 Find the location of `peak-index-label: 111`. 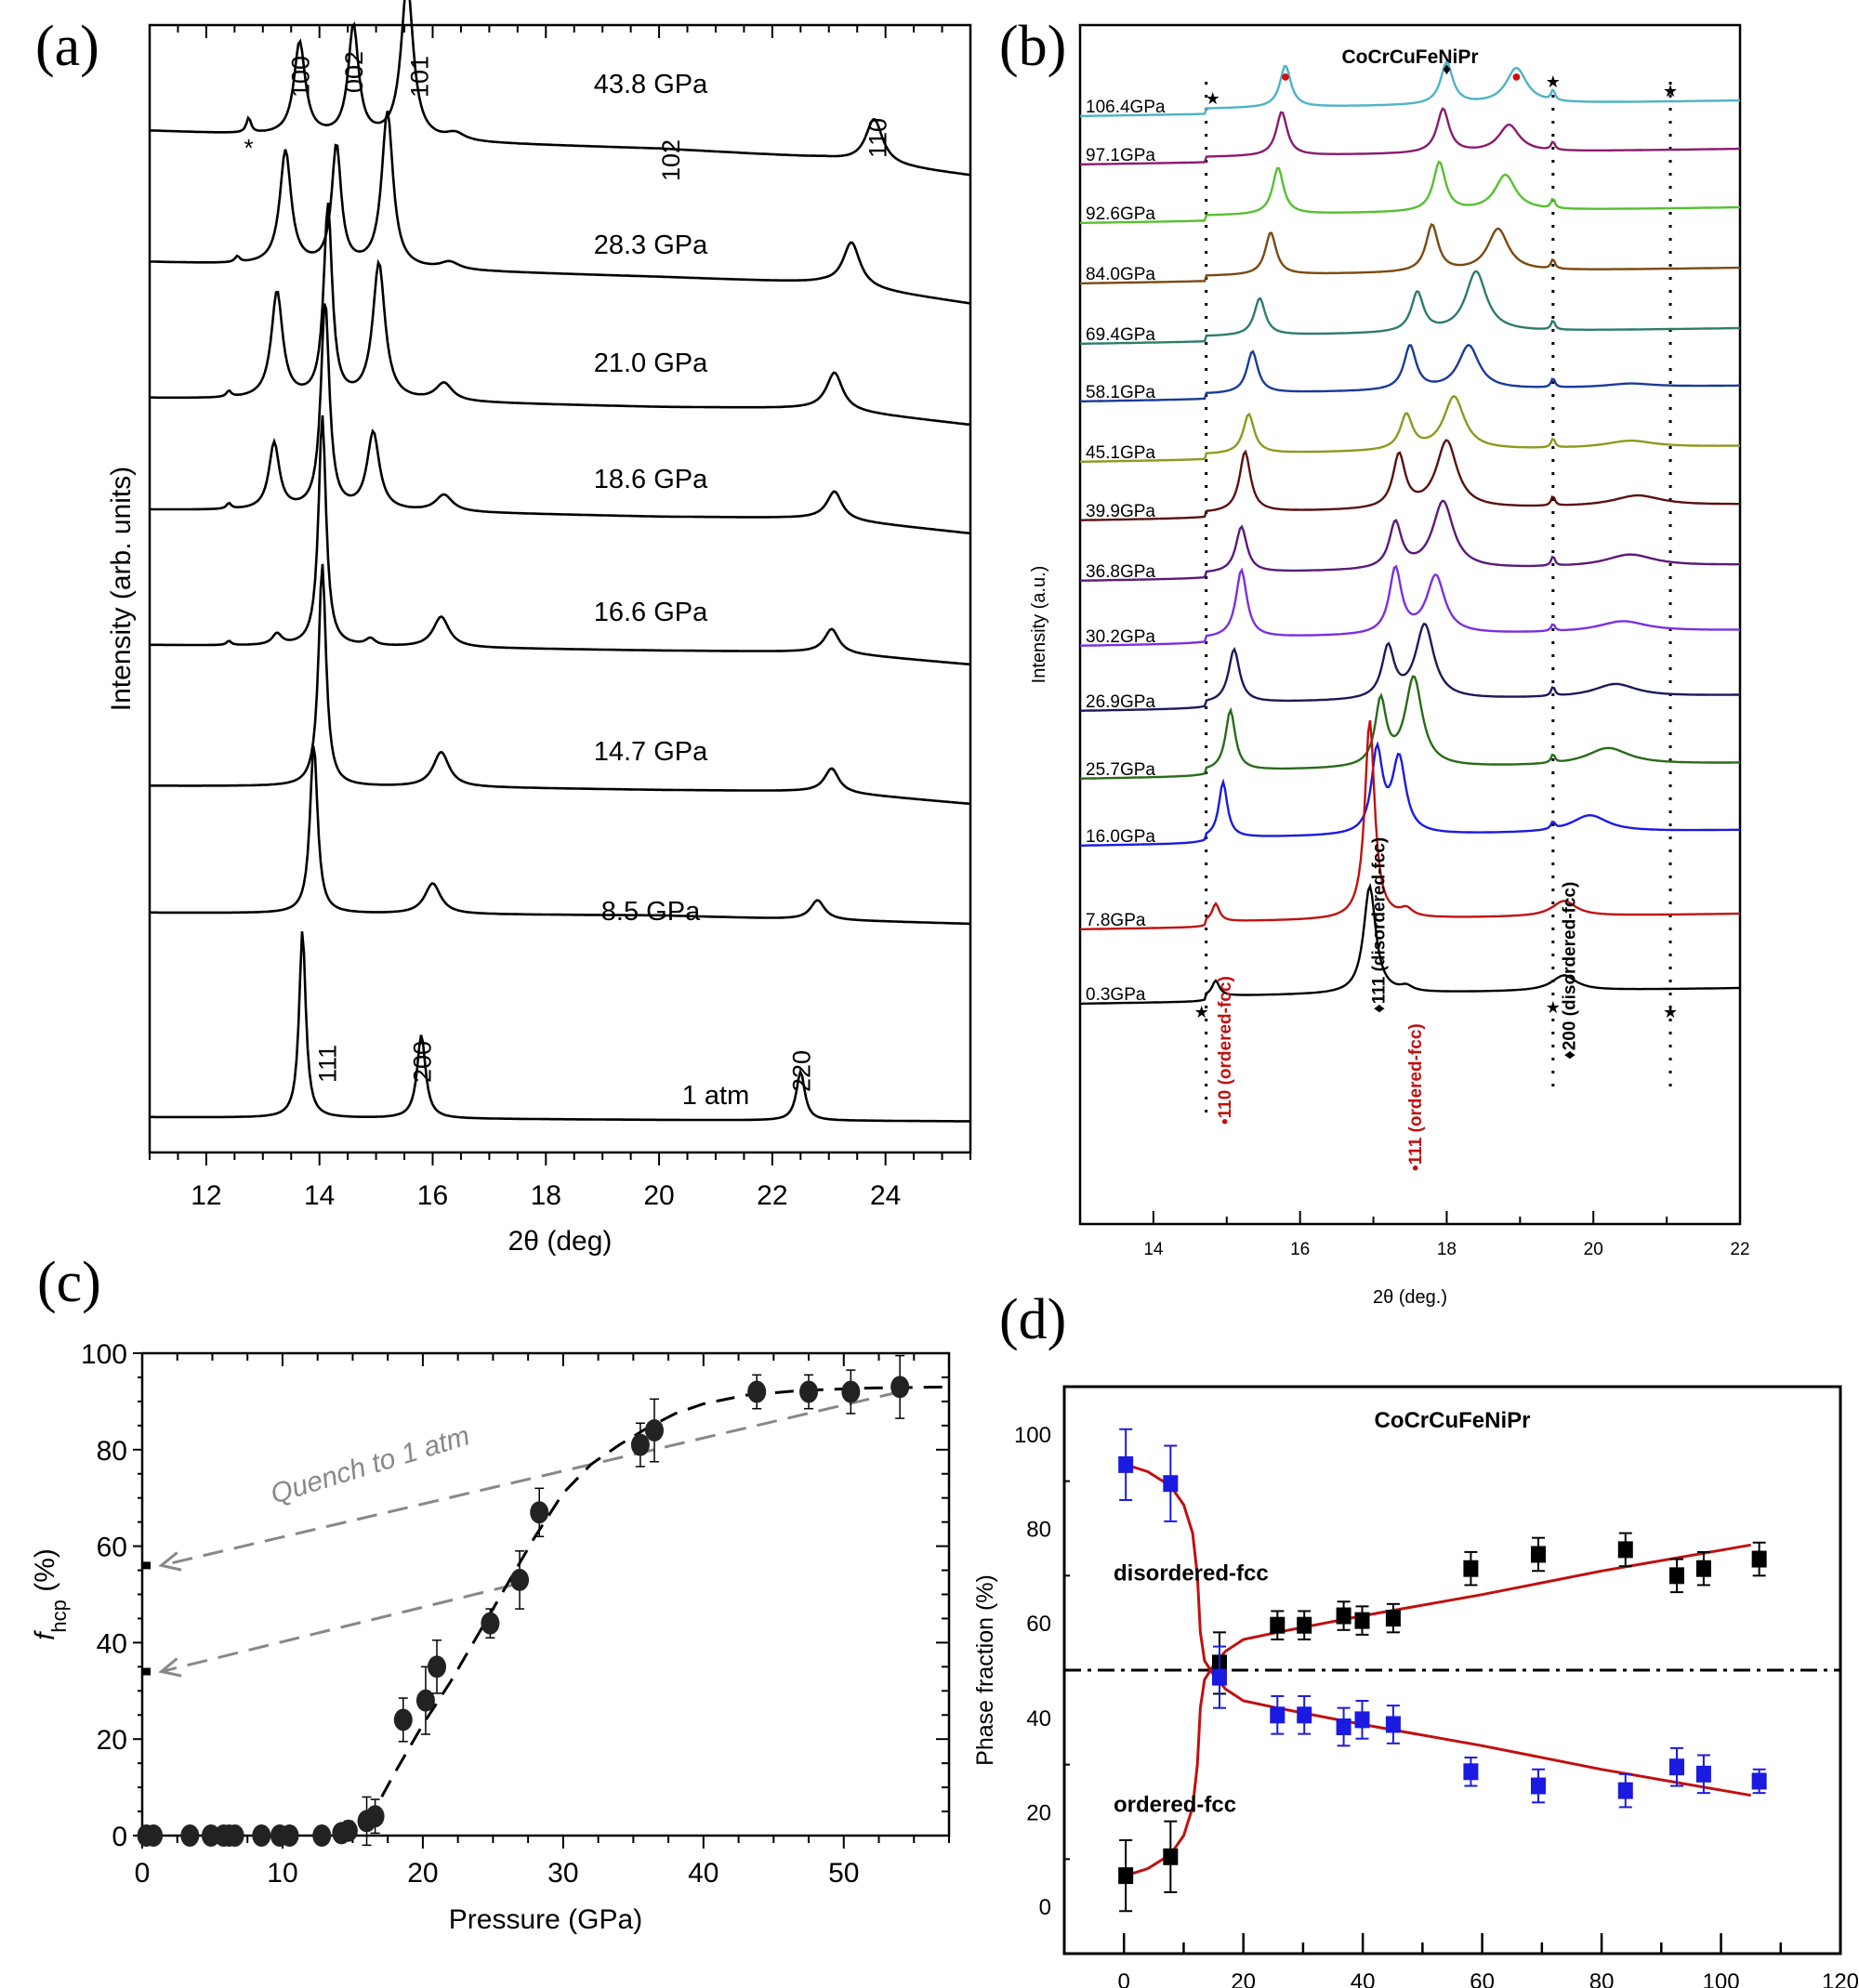

peak-index-label: 111 is located at coordinates (328, 1064).